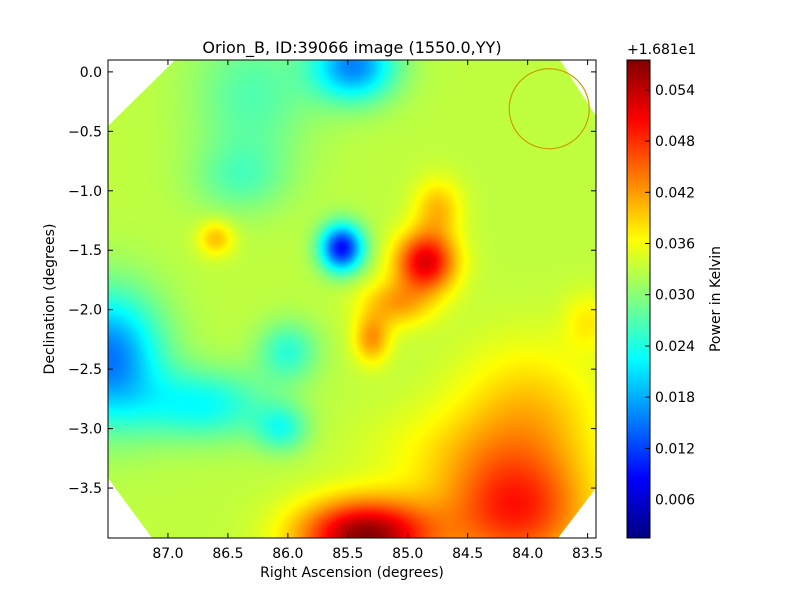 This screenshot has height=600, width=800. What do you see at coordinates (85, 370) in the screenshot?
I see `y-tick-label: −2.5` at bounding box center [85, 370].